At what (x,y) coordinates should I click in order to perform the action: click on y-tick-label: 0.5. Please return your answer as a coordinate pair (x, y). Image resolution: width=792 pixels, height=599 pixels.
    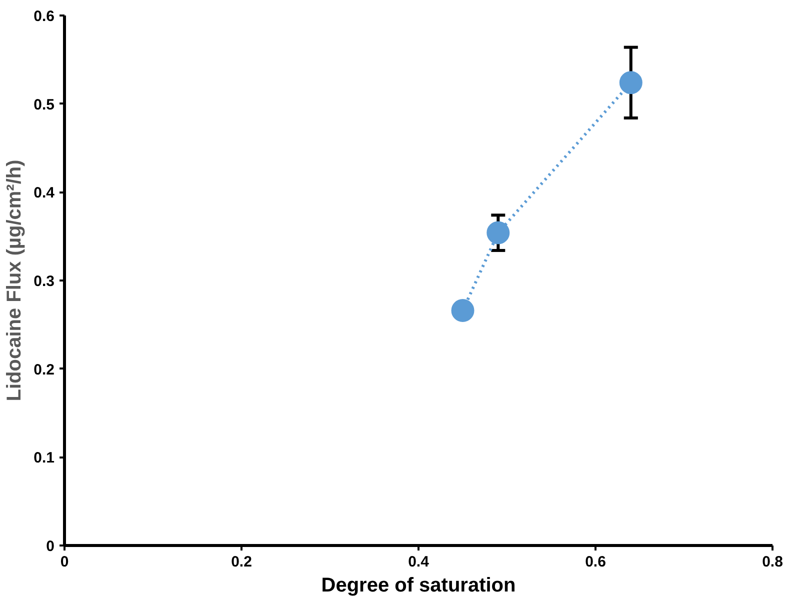
    Looking at the image, I should click on (44, 105).